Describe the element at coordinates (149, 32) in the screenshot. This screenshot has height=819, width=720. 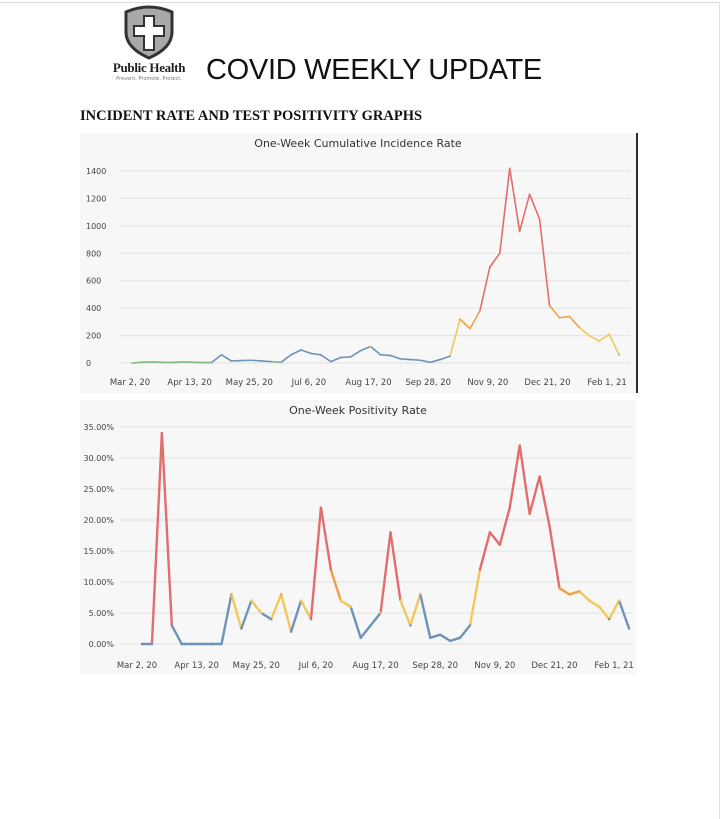
I see `public-health-shield-logo` at that location.